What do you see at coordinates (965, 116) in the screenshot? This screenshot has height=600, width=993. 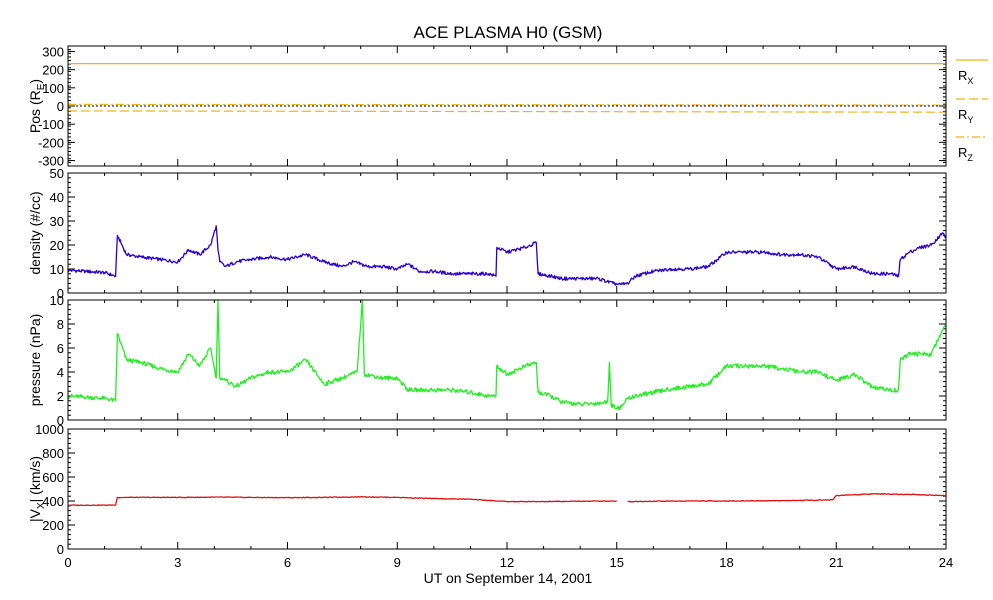 I see `legend-label-y: RY` at bounding box center [965, 116].